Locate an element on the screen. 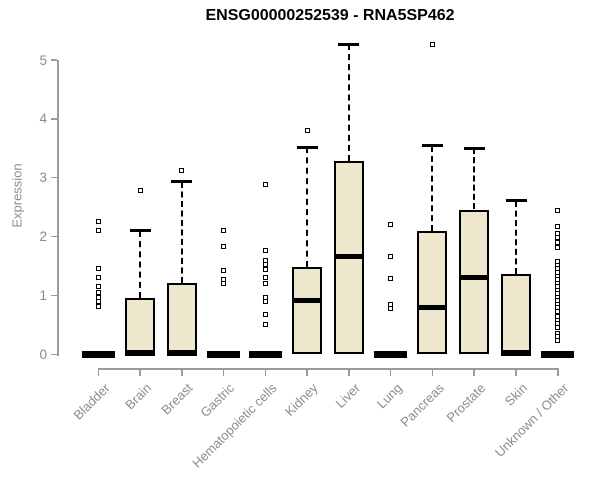  x-axis-category-label: Skin is located at coordinates (515, 394).